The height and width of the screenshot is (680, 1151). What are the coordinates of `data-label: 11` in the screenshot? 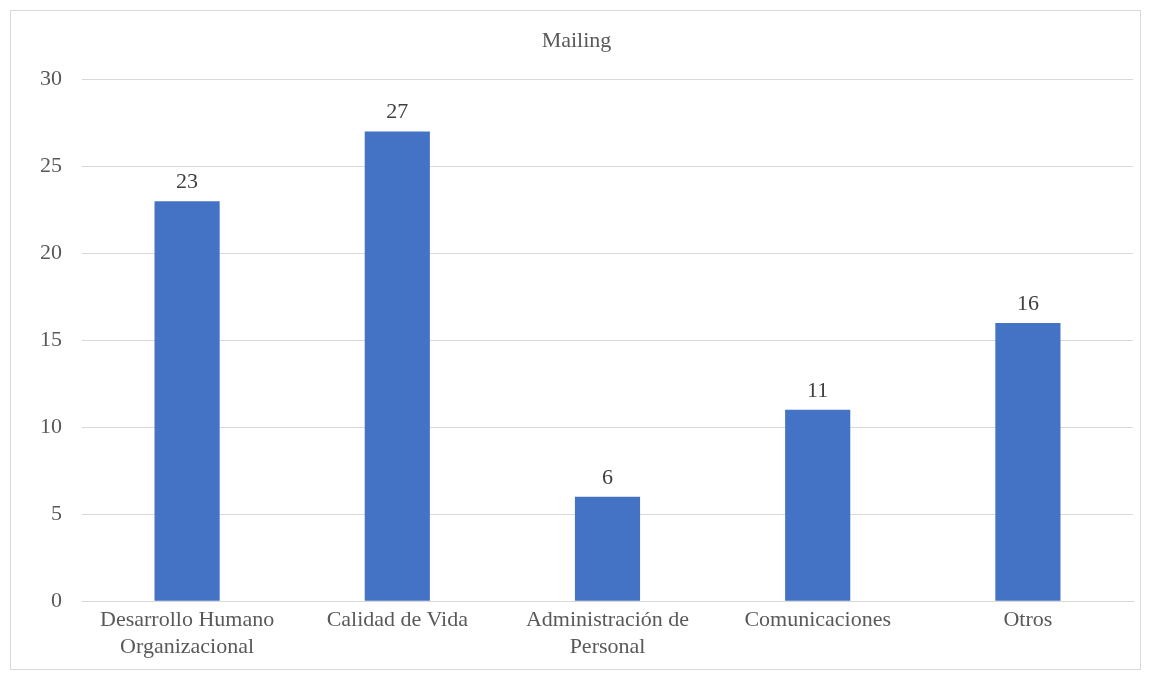 It's located at (818, 389).